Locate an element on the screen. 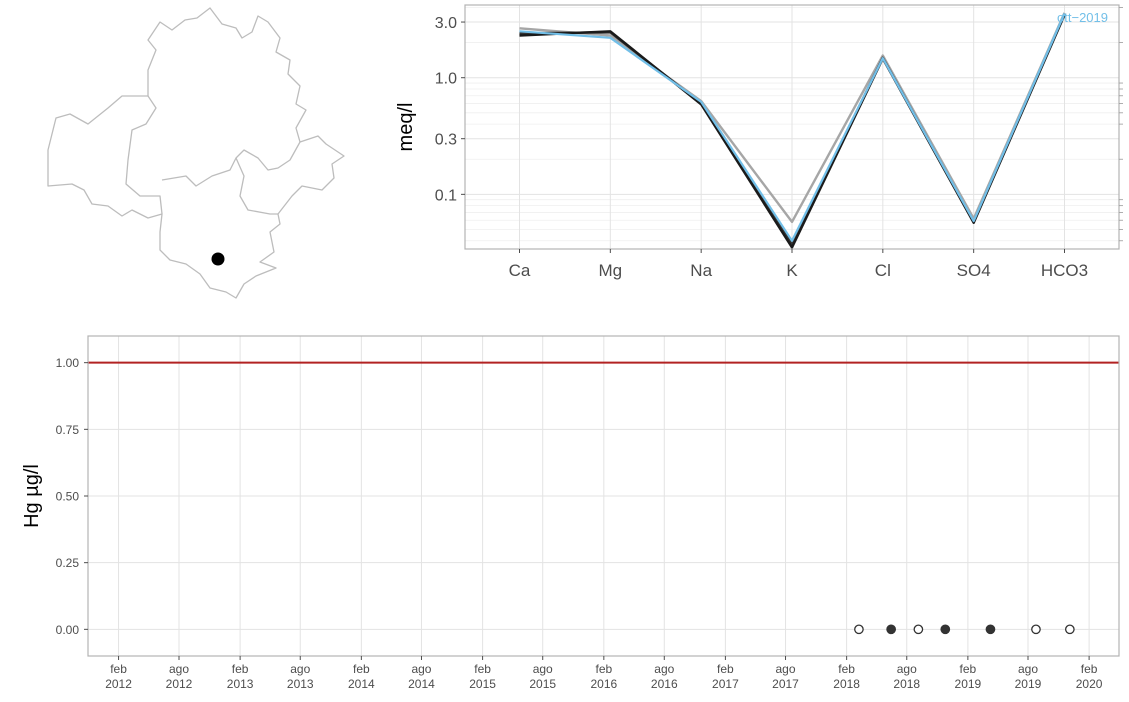 This screenshot has width=1129, height=702. ion-x-tick-label: SO4 is located at coordinates (974, 270).